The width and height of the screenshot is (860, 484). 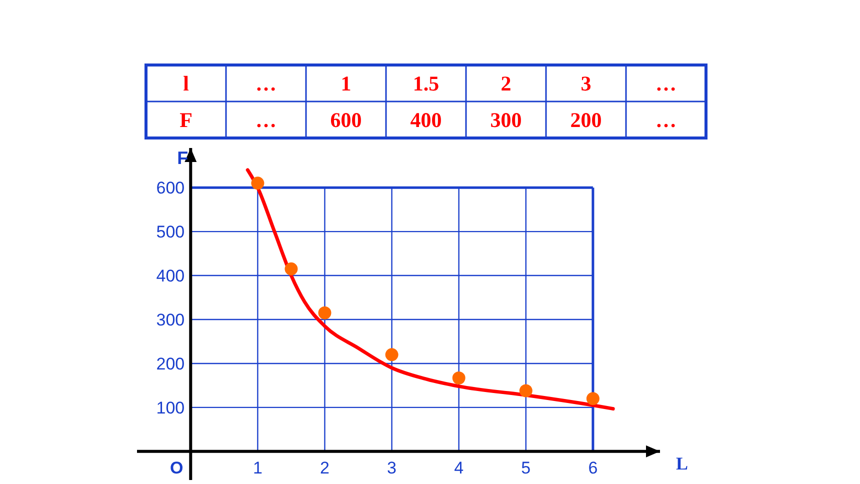 I want to click on y-tick-label: 300, so click(x=170, y=320).